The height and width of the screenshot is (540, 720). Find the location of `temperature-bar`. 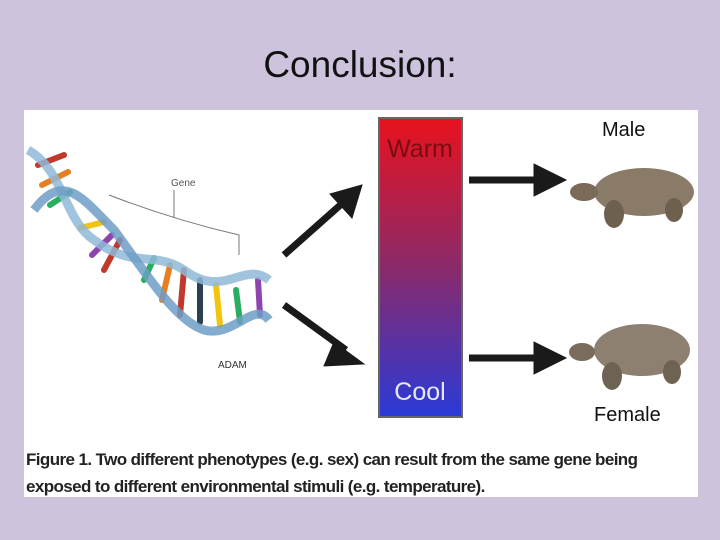

temperature-bar is located at coordinates (420, 267).